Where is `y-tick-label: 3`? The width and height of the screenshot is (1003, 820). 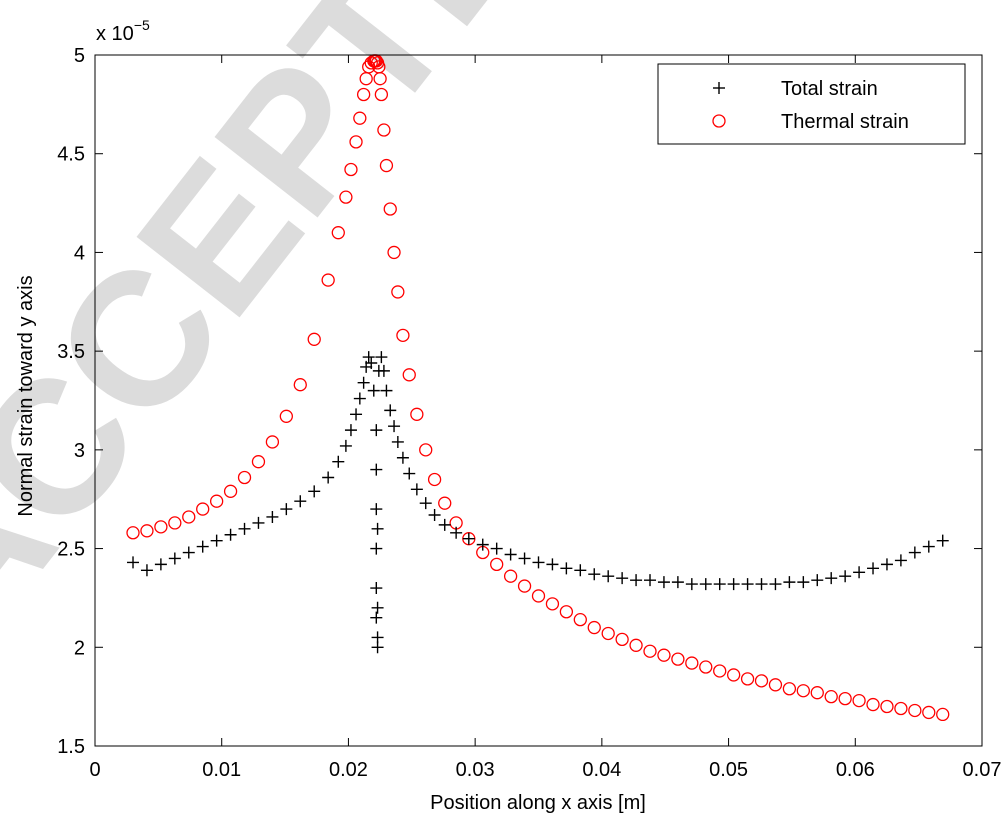
y-tick-label: 3 is located at coordinates (79, 451).